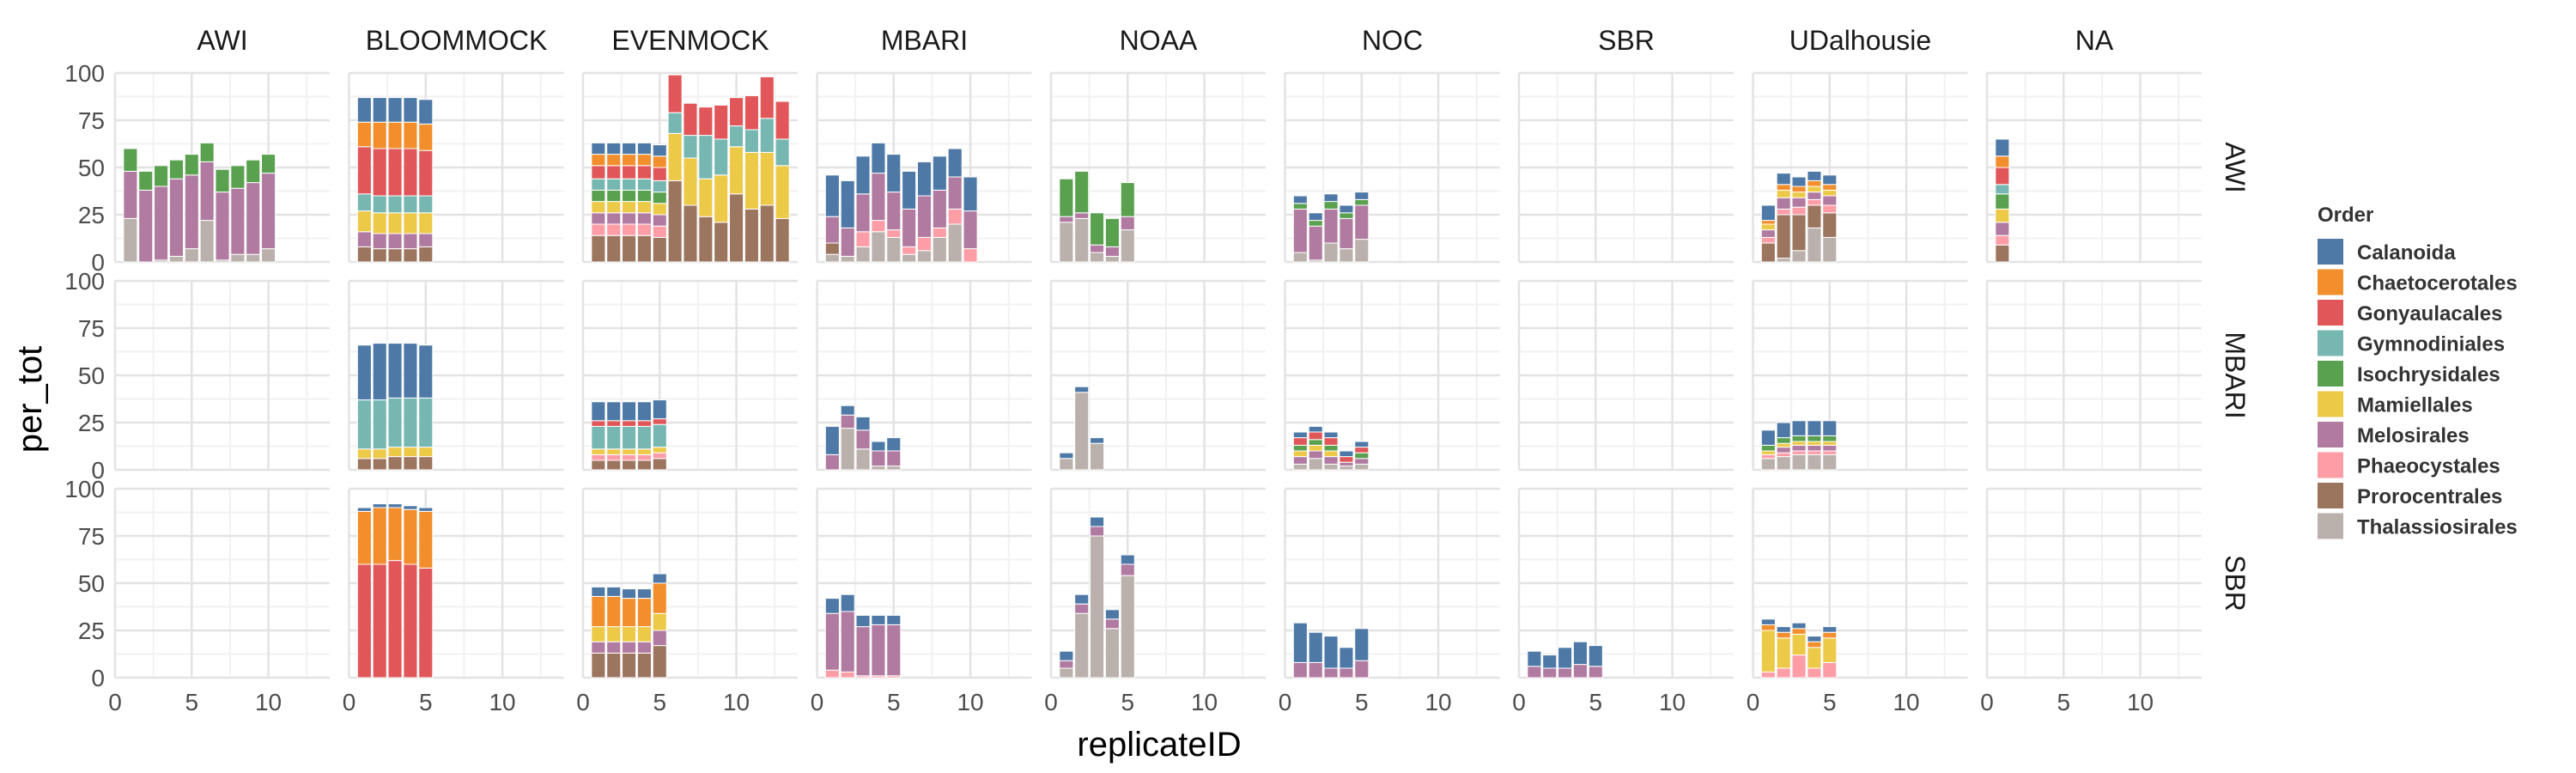 This screenshot has height=773, width=2576. I want to click on y-tick-label: 100, so click(85, 73).